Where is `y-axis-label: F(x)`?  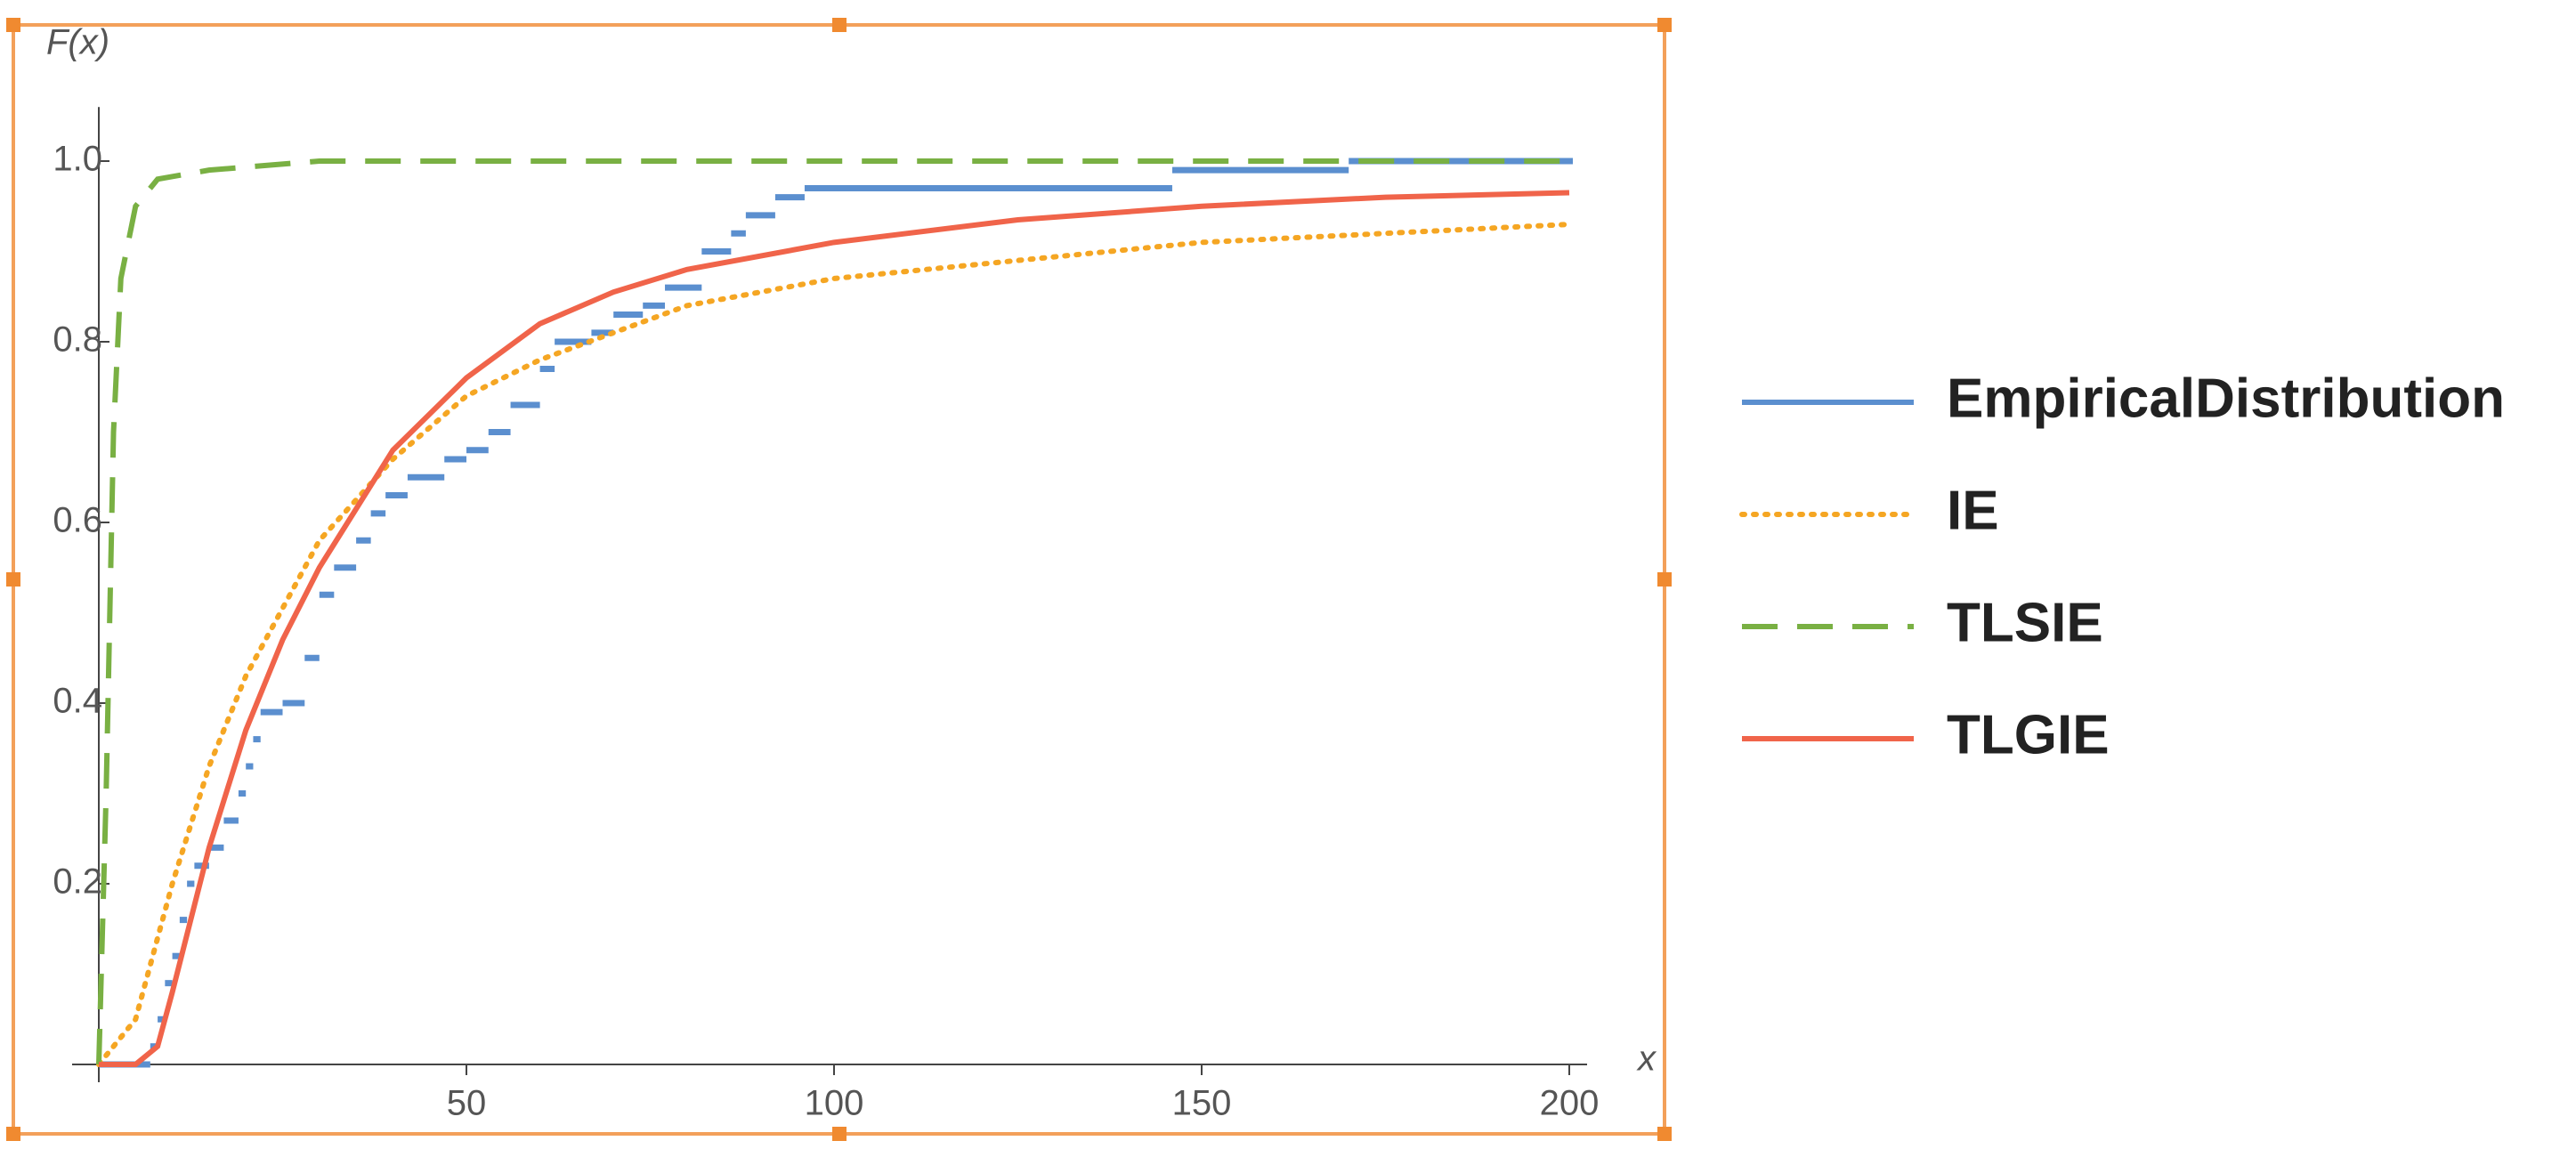 y-axis-label: F(x) is located at coordinates (77, 42).